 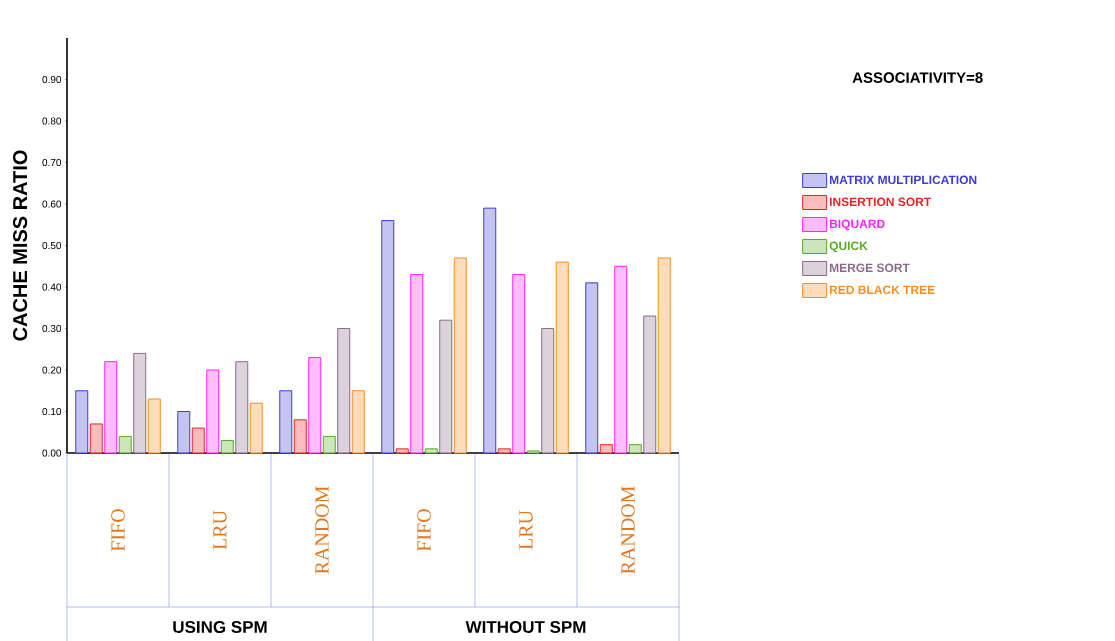 I want to click on y-tick-label: 0.70, so click(x=52, y=162).